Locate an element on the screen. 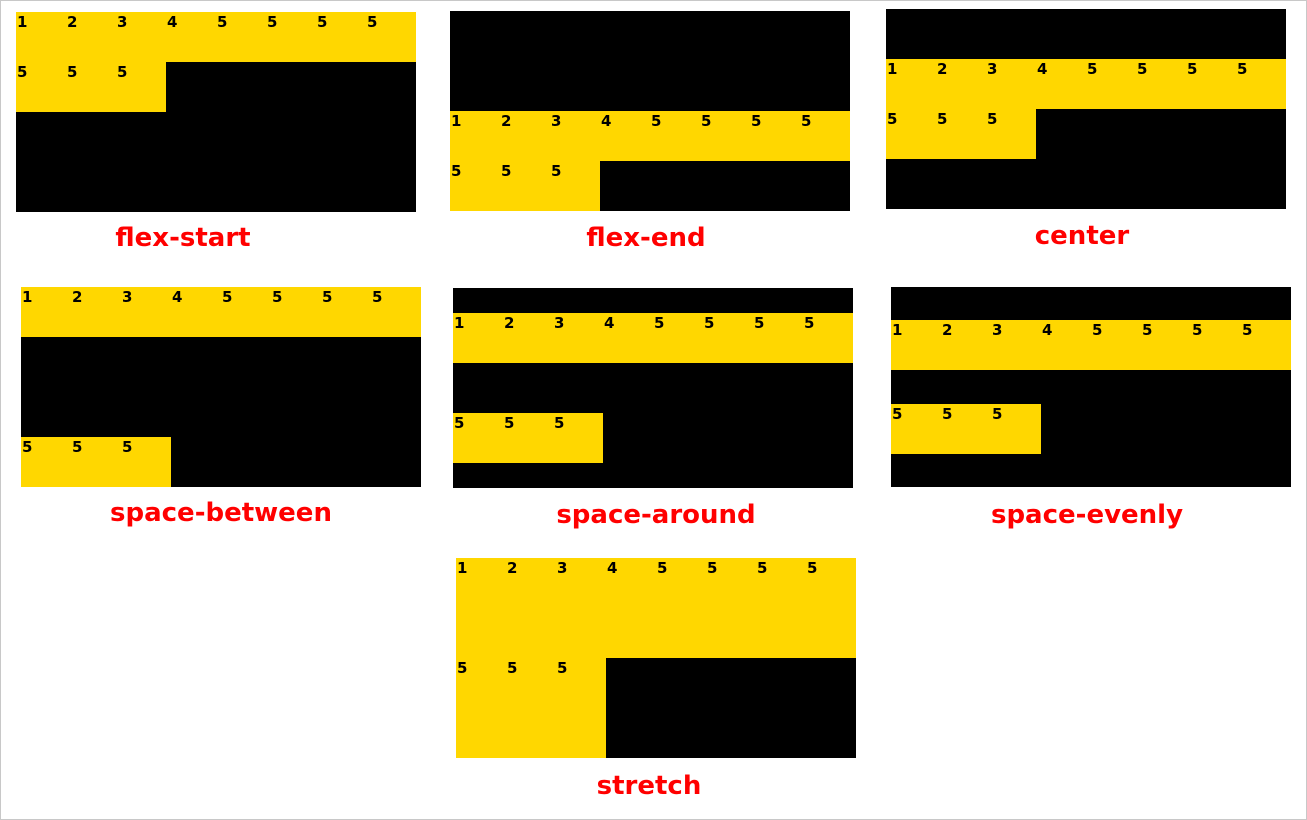 The width and height of the screenshot is (1307, 820). caption-space-evenly: space-evenly is located at coordinates (1087, 515).